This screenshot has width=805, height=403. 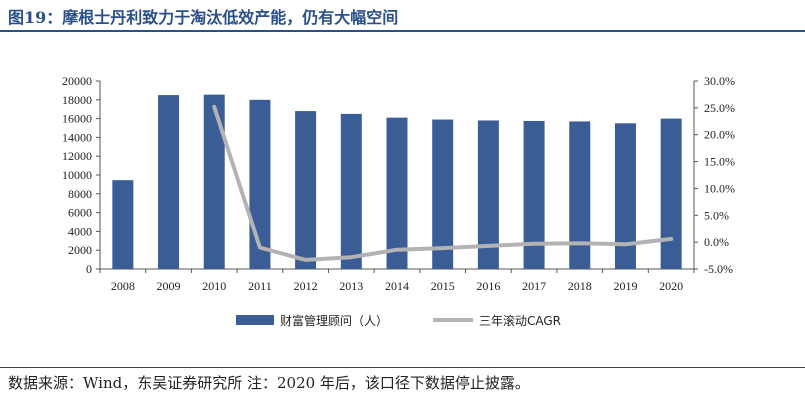 What do you see at coordinates (260, 286) in the screenshot?
I see `x-tick-label: 2011` at bounding box center [260, 286].